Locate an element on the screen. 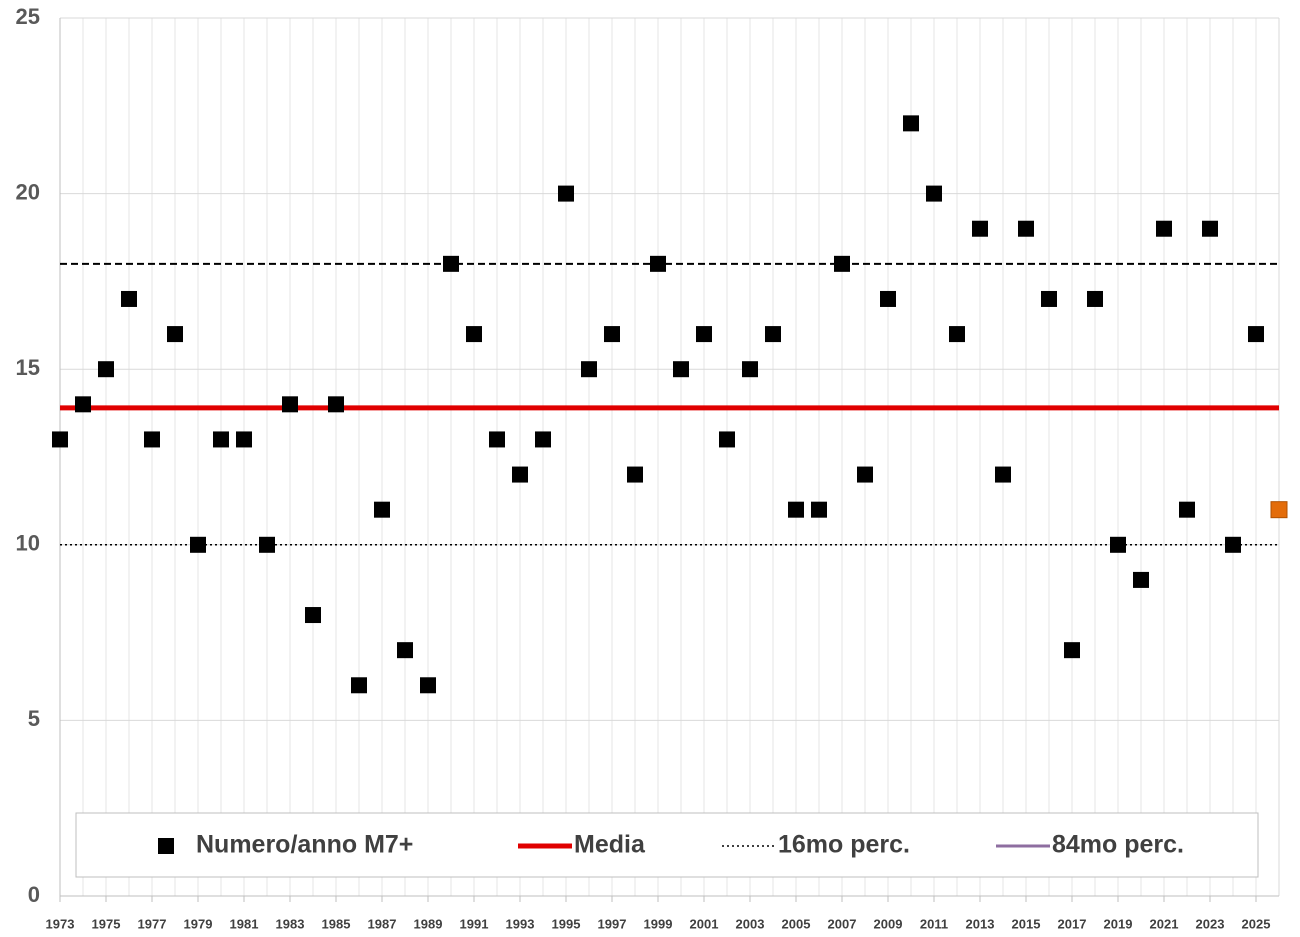  legend-marker is located at coordinates (166, 846).